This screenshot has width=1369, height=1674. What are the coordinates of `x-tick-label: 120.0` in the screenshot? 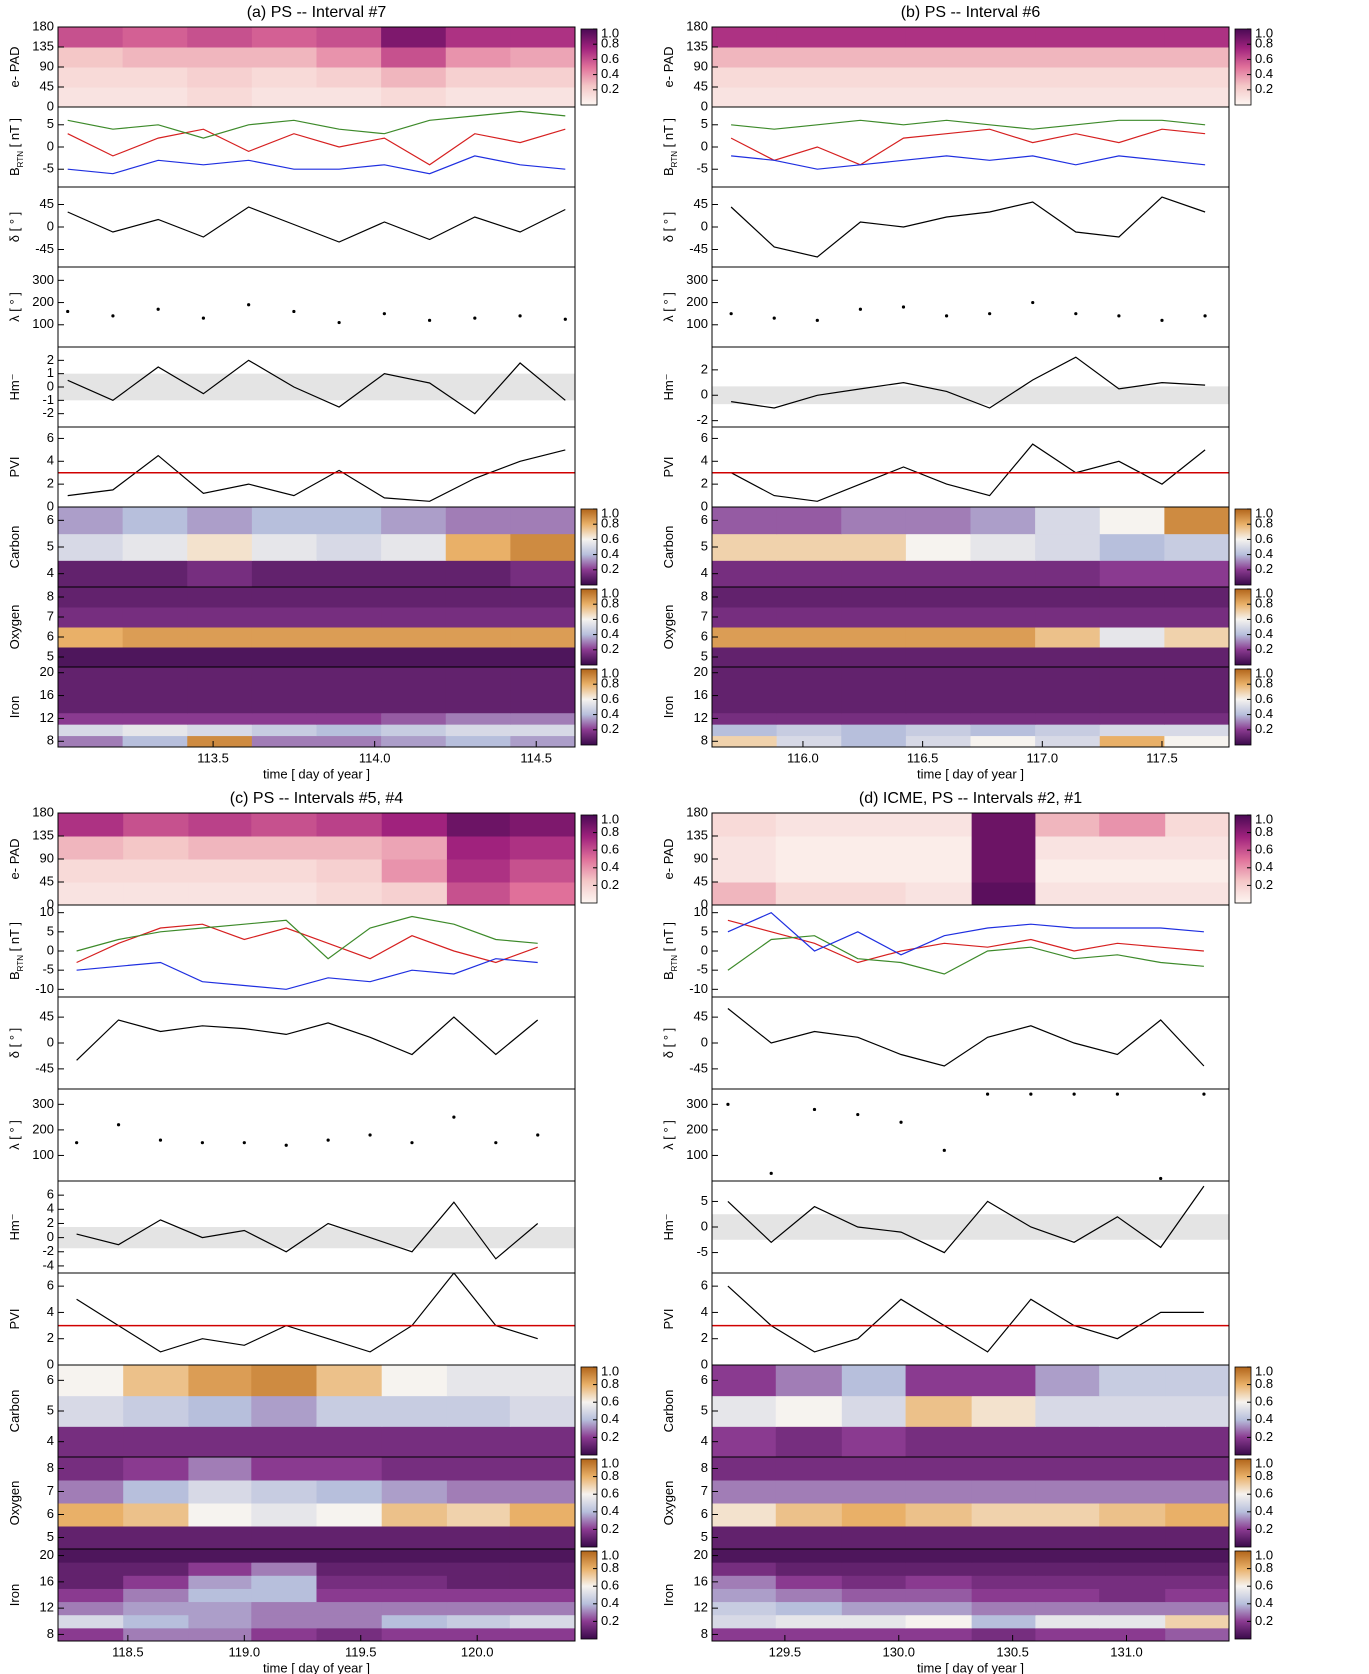 It's located at (477, 1651).